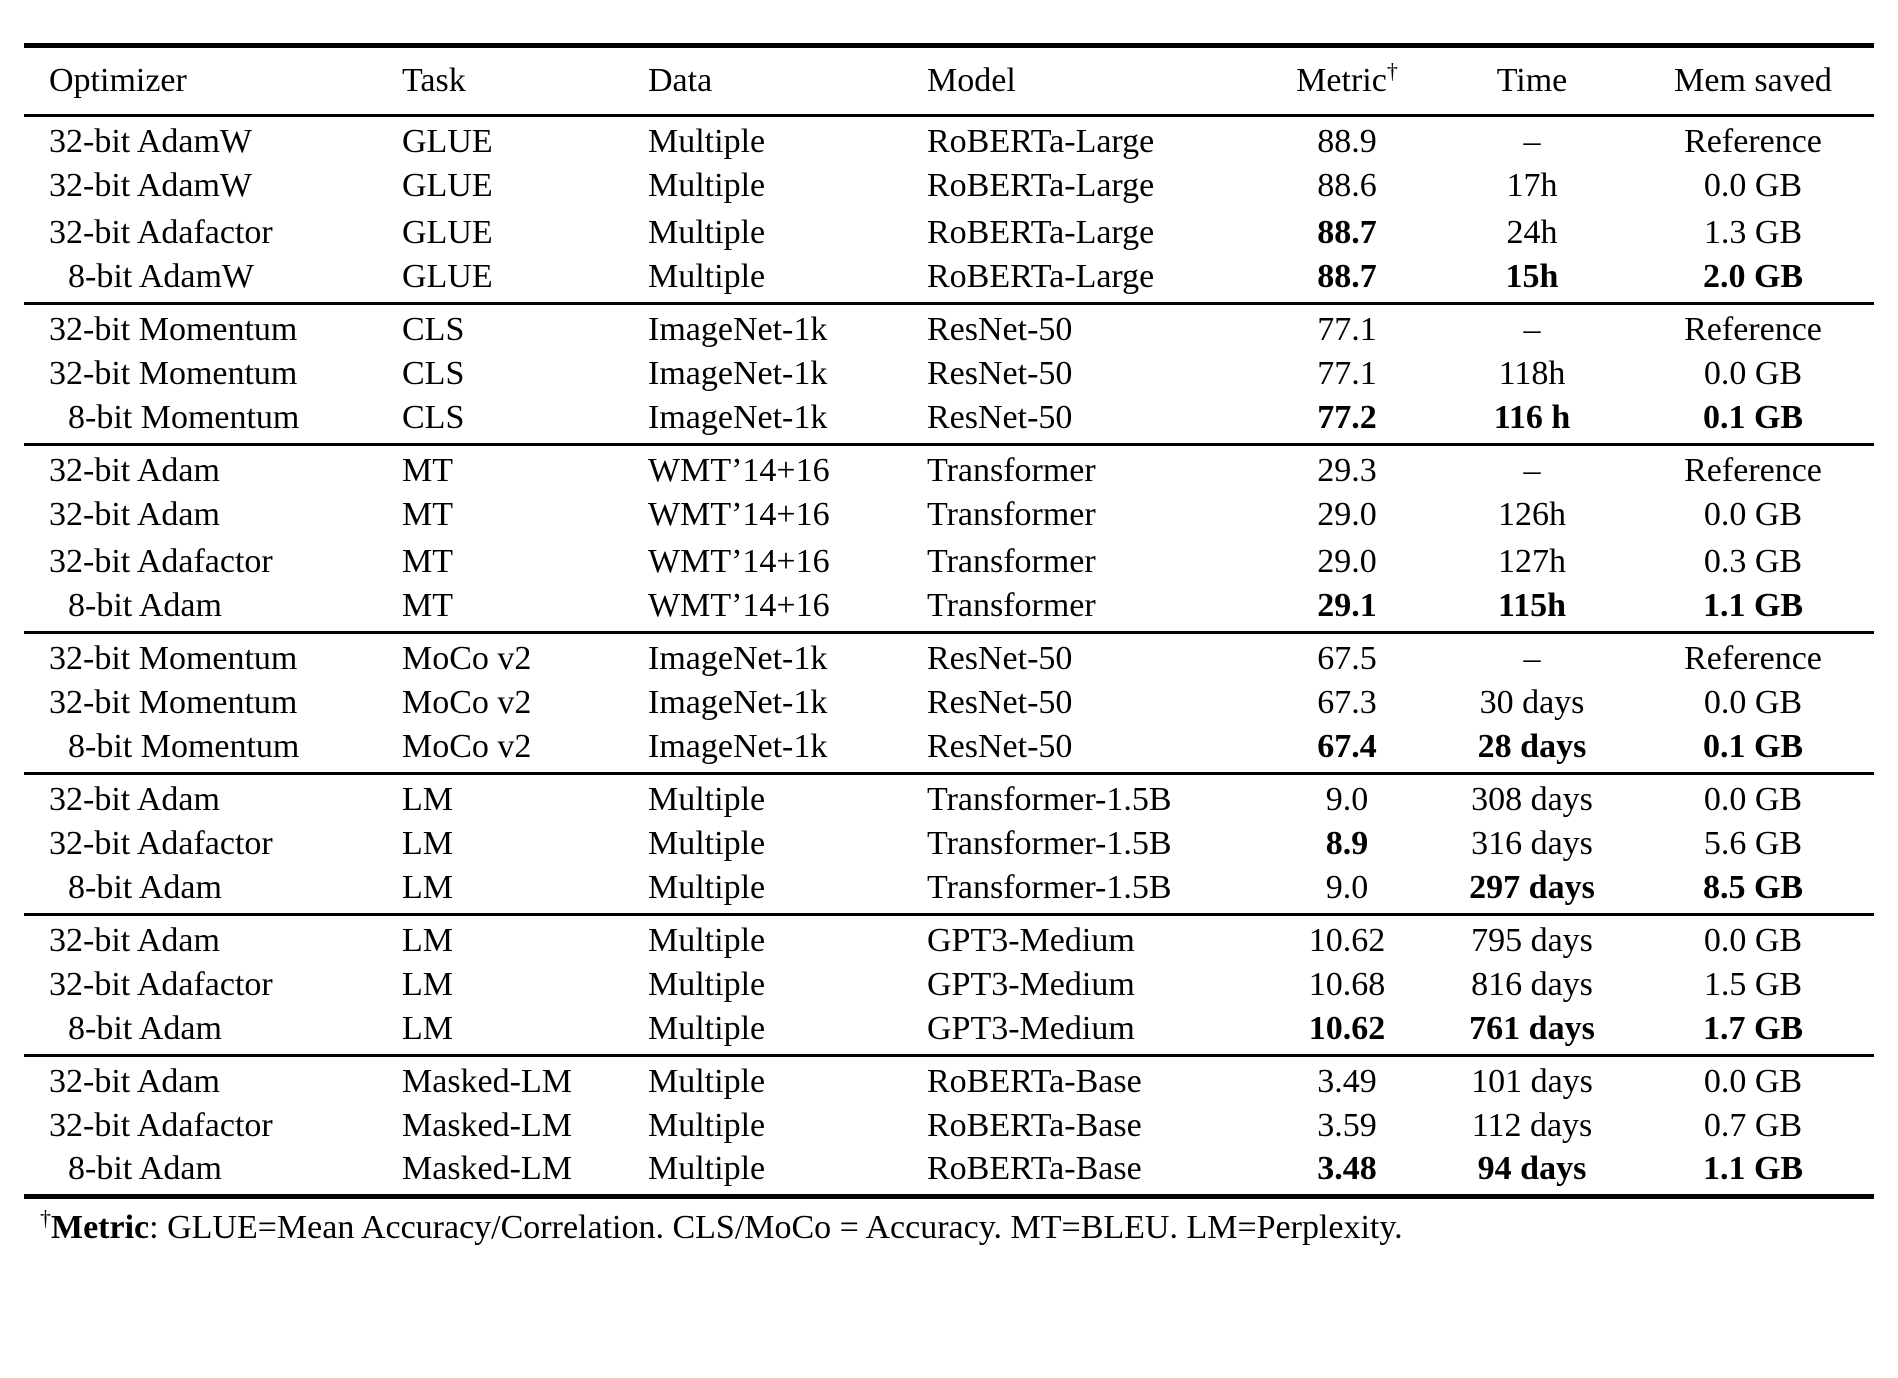 The width and height of the screenshot is (1898, 1378). I want to click on cell-metric: 3.59, so click(1347, 1125).